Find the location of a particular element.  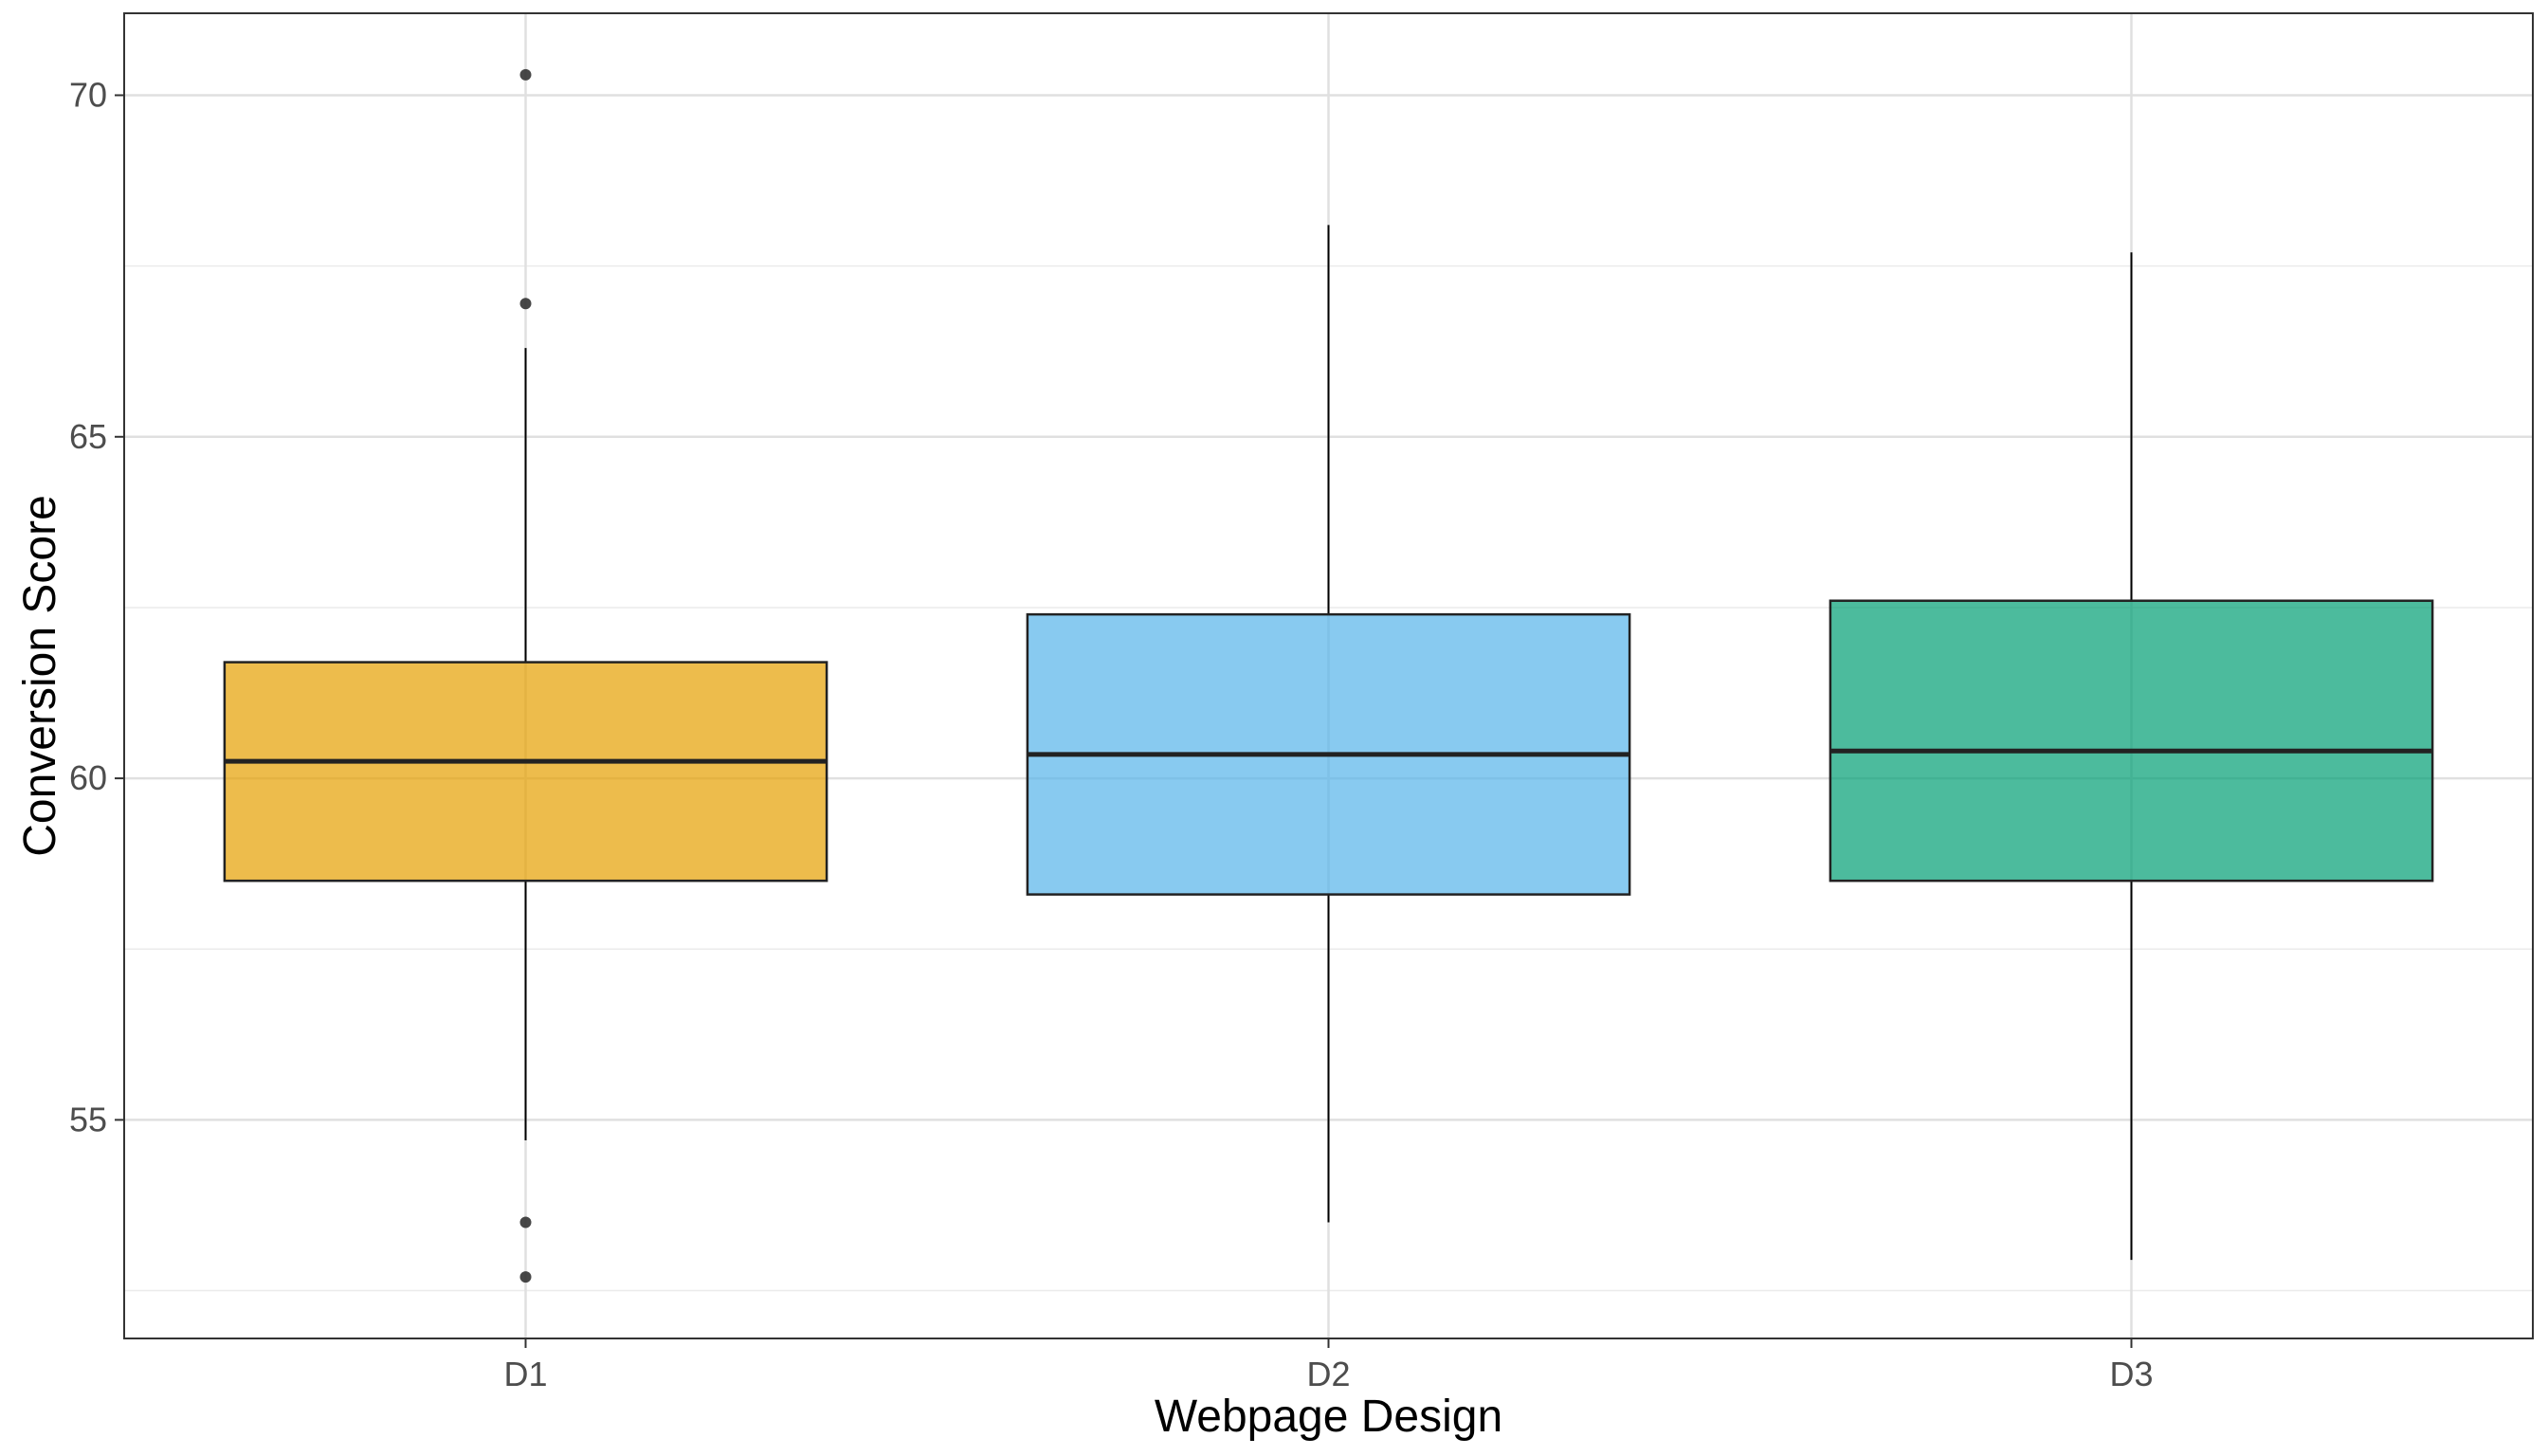

y-tick-label: 65 is located at coordinates (88, 436).